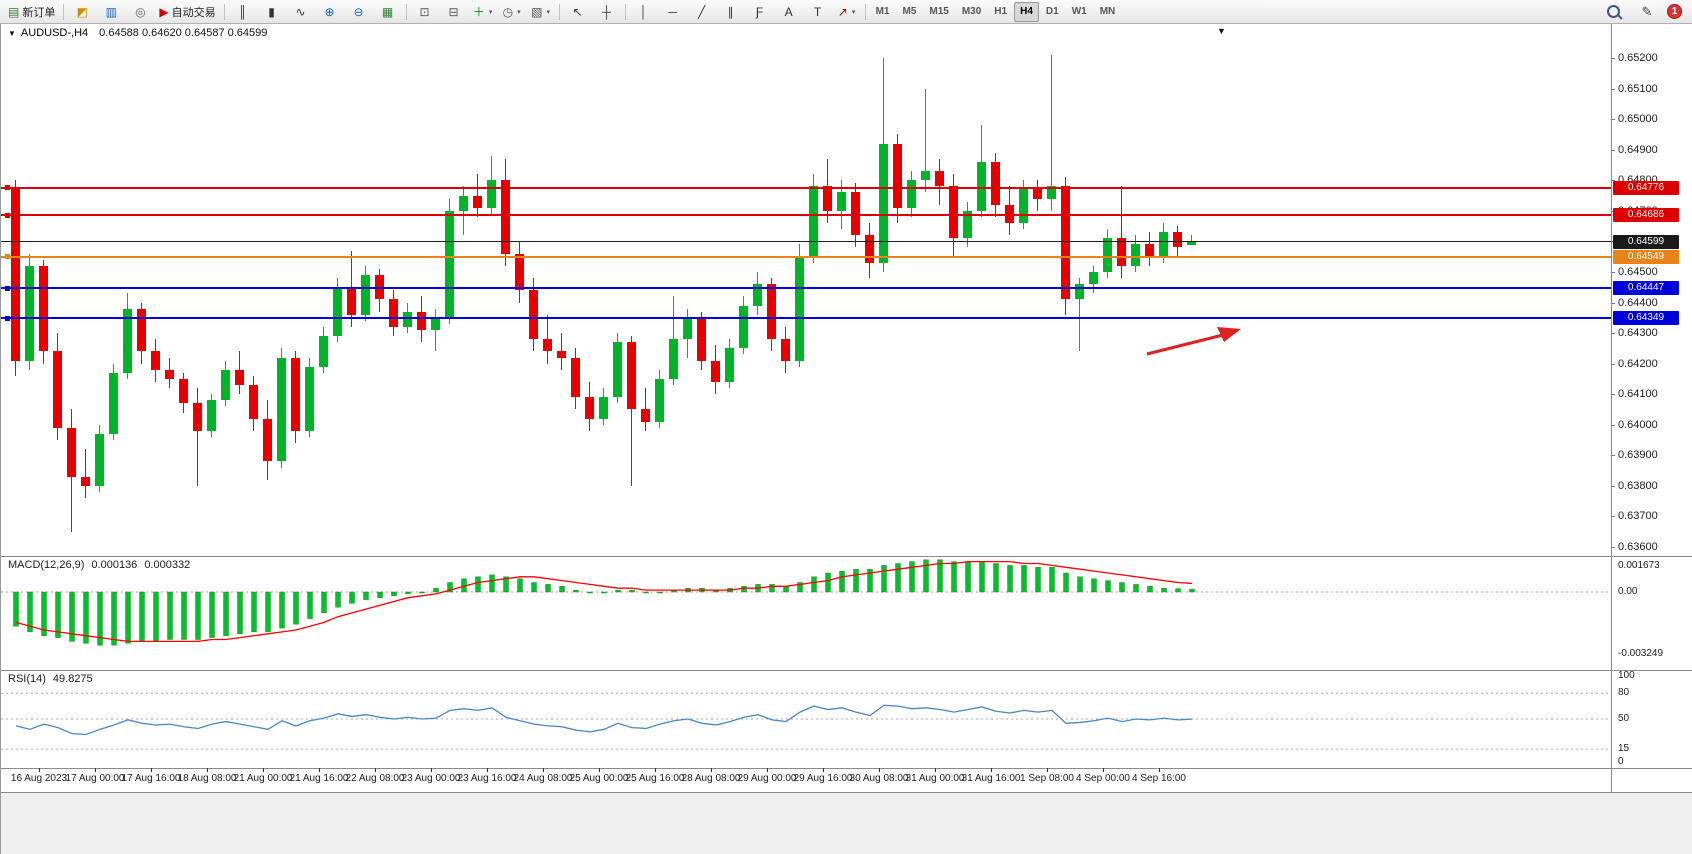 Image resolution: width=1692 pixels, height=854 pixels. What do you see at coordinates (140, 12) in the screenshot?
I see `navigator-button: ◎` at bounding box center [140, 12].